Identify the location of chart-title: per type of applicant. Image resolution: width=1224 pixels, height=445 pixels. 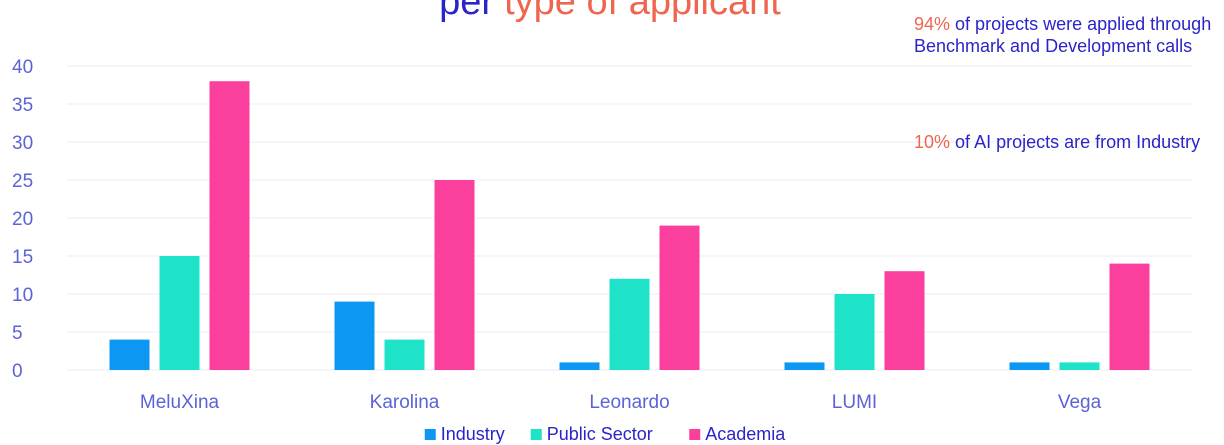
(610, 11).